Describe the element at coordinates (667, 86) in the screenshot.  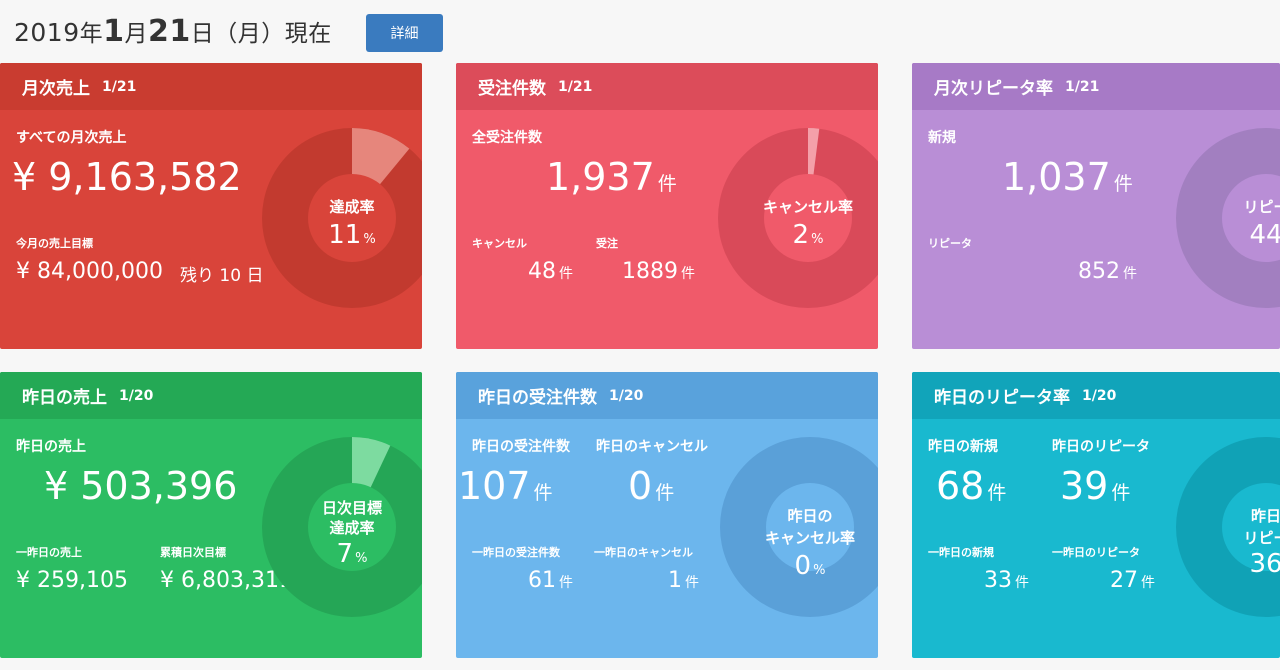
I see `card-header: 受注件数 1/21` at that location.